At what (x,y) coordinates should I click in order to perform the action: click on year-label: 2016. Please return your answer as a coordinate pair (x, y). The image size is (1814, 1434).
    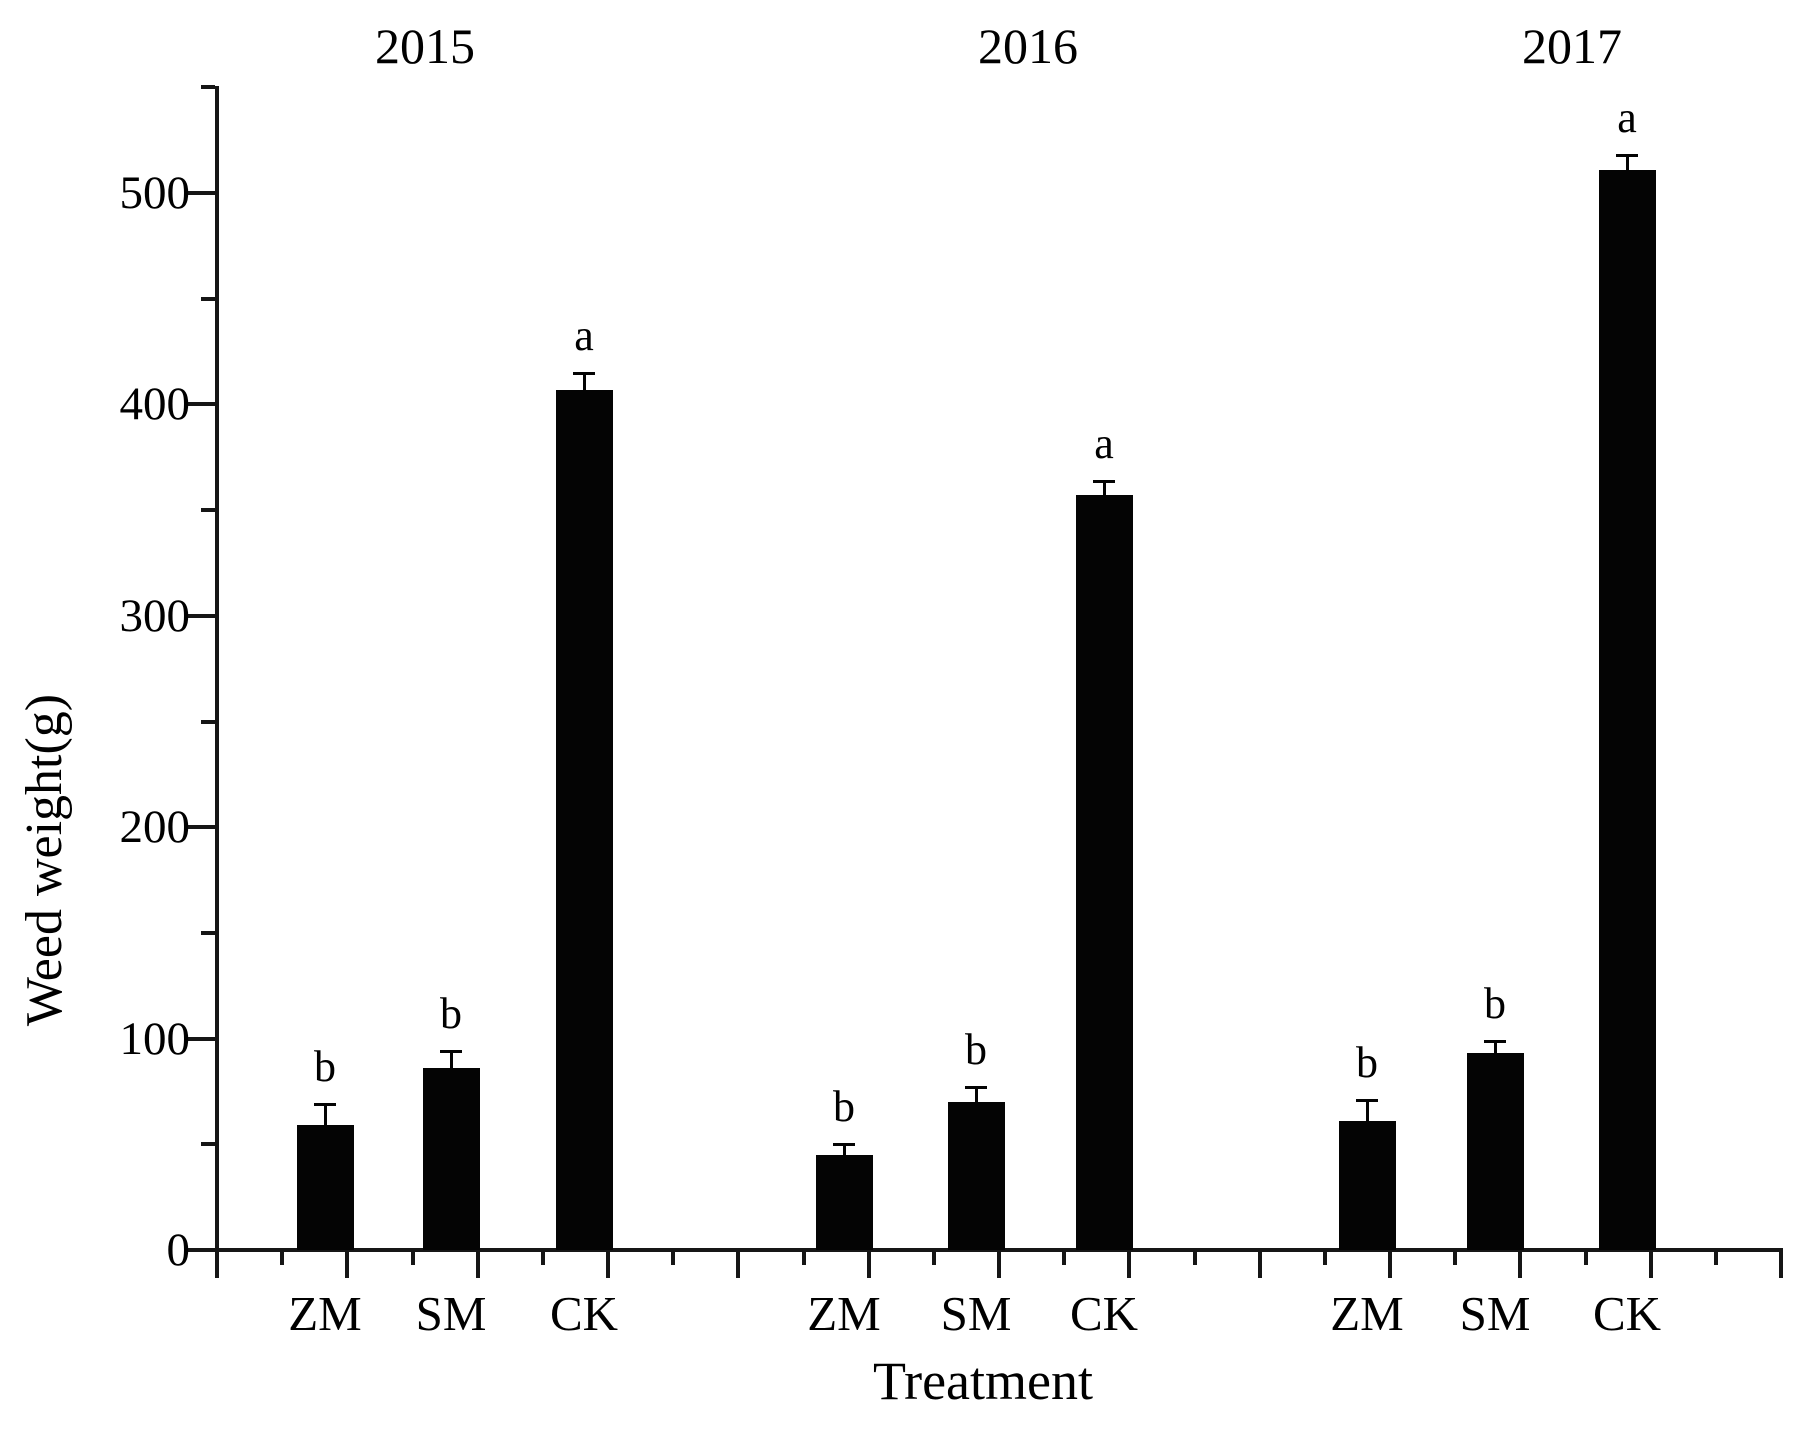
    Looking at the image, I should click on (1028, 46).